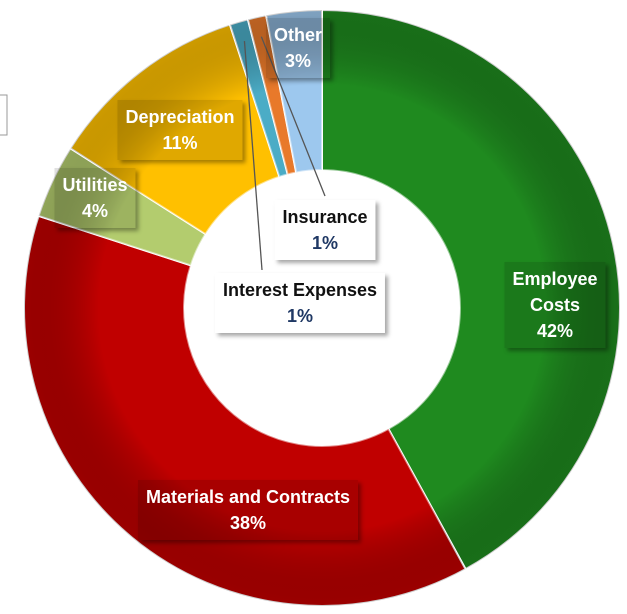 This screenshot has width=627, height=614. I want to click on legend-fragment, so click(4, 115).